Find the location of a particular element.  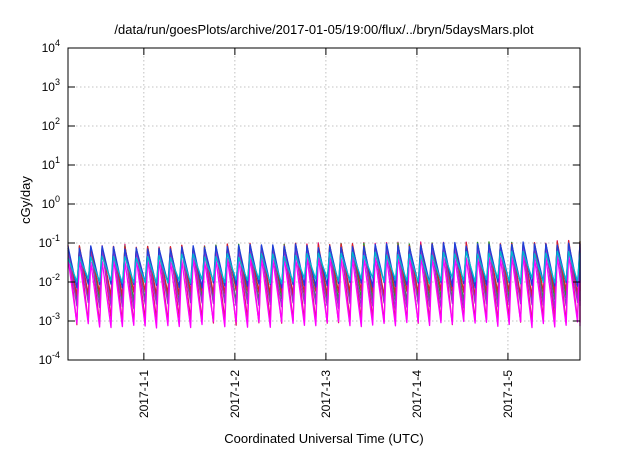

y-tick-label: 10⁻⁴ is located at coordinates (49, 358).